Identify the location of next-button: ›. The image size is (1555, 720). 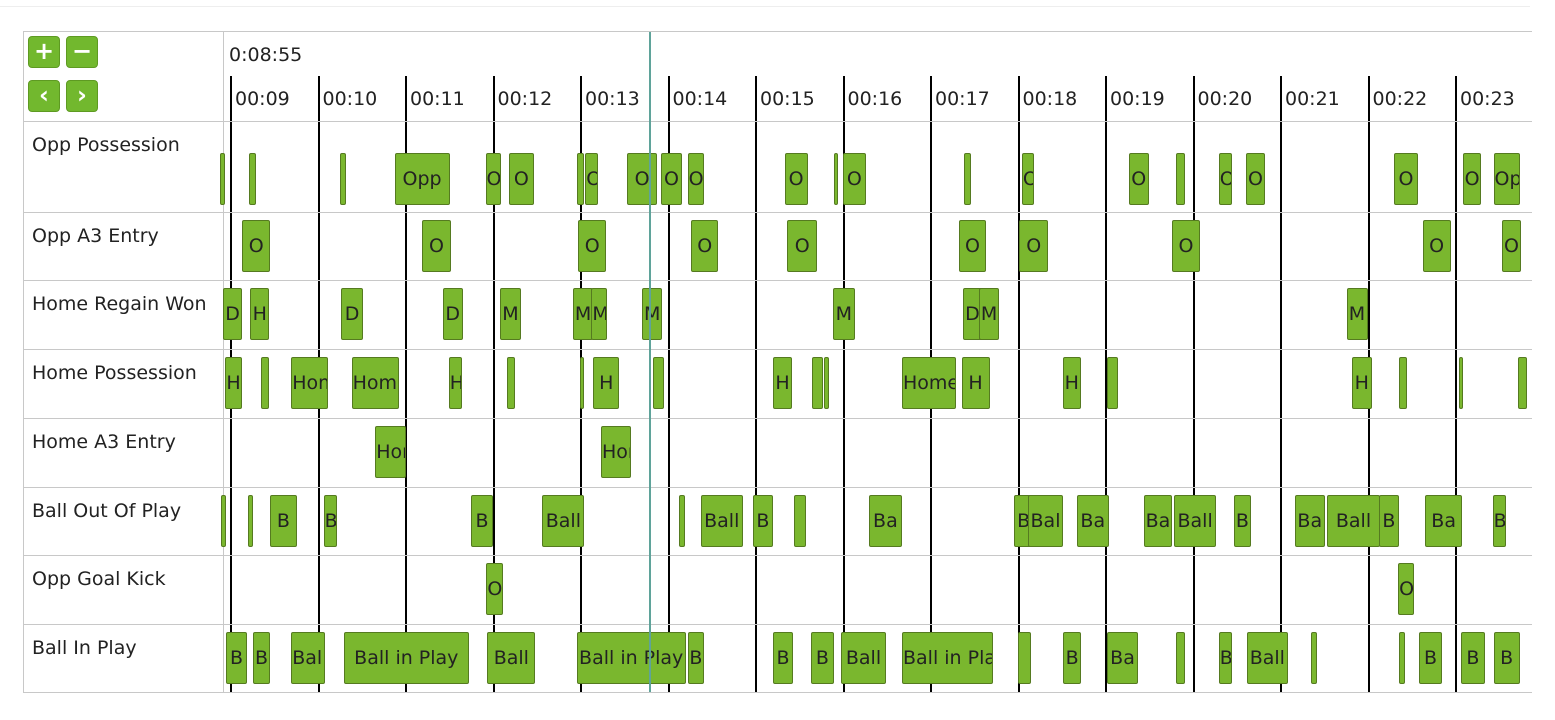
(82, 96).